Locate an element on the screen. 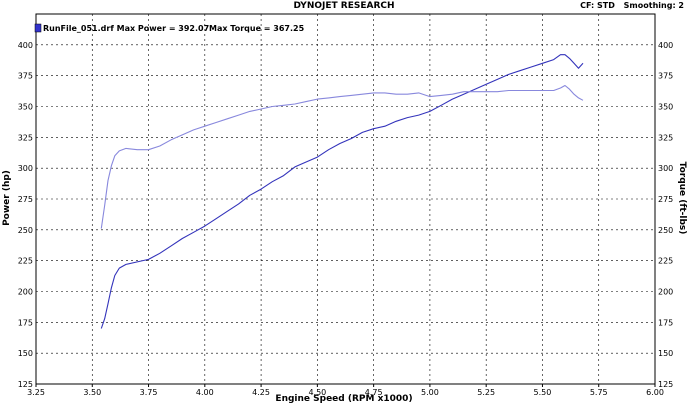 The image size is (688, 403). x-tick-label: 5.75 is located at coordinates (599, 392).